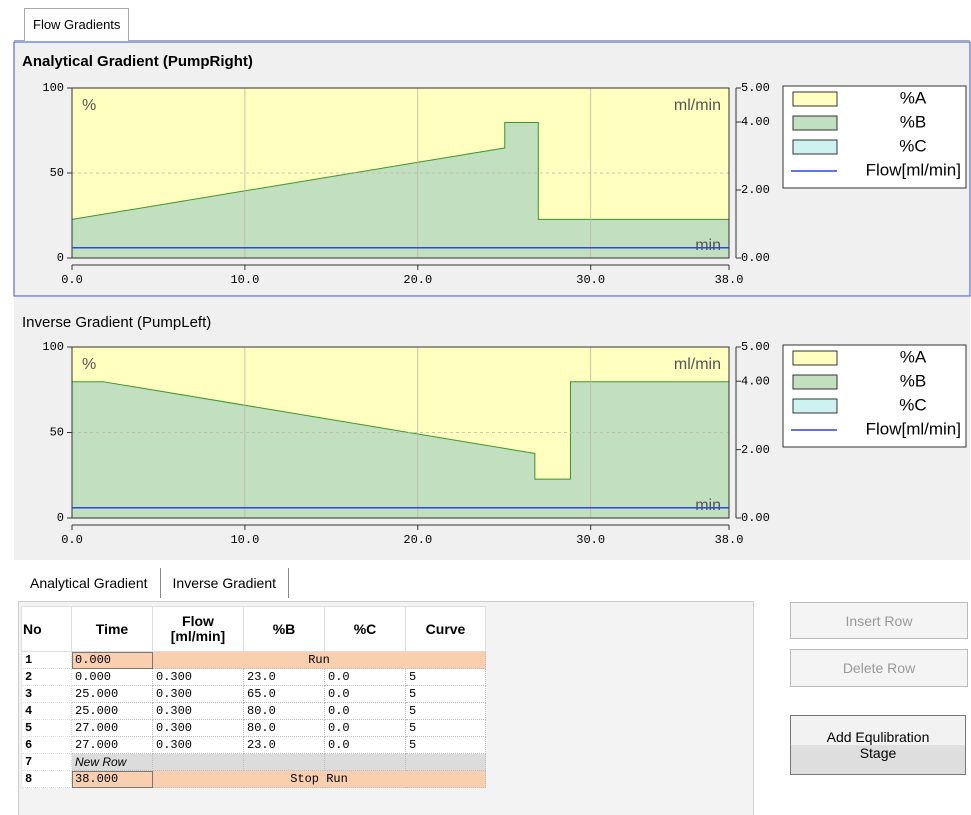 This screenshot has height=815, width=971. I want to click on legend-label: %C, so click(912, 404).